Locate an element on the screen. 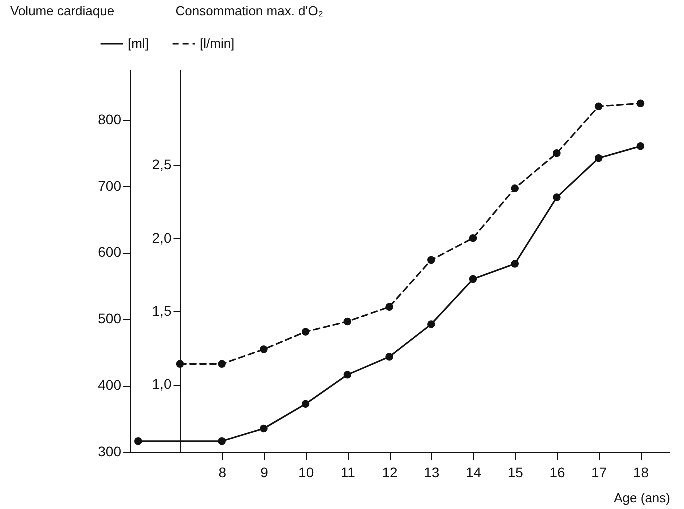  y-tick-label: 700 is located at coordinates (110, 186).